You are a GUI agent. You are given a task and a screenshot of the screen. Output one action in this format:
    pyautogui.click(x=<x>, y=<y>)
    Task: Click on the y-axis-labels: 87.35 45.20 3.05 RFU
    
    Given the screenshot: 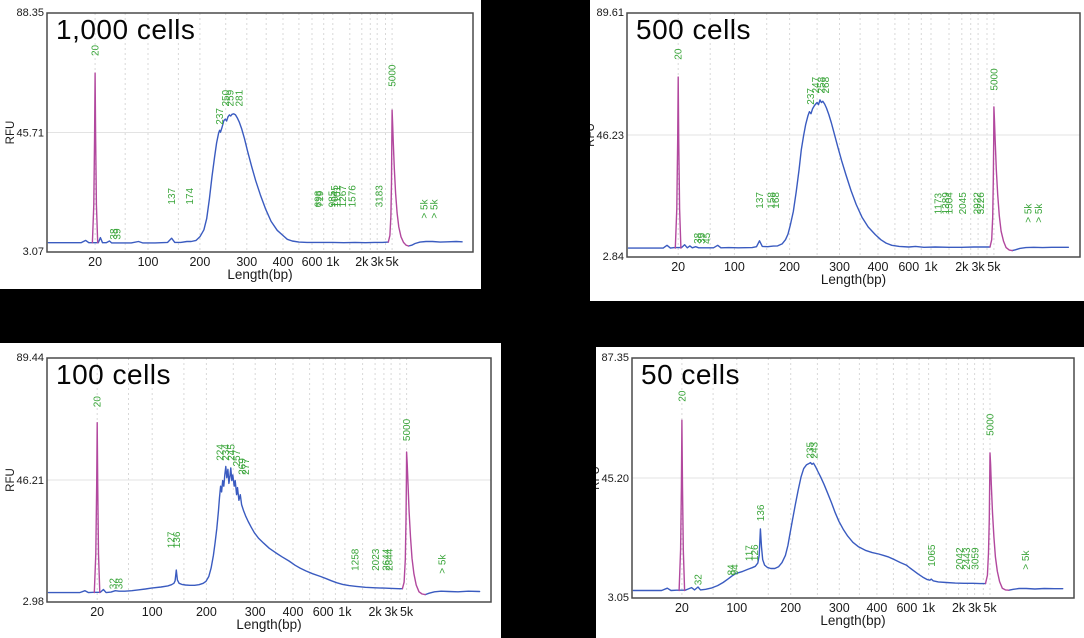 What is the action you would take?
    pyautogui.click(x=612, y=478)
    